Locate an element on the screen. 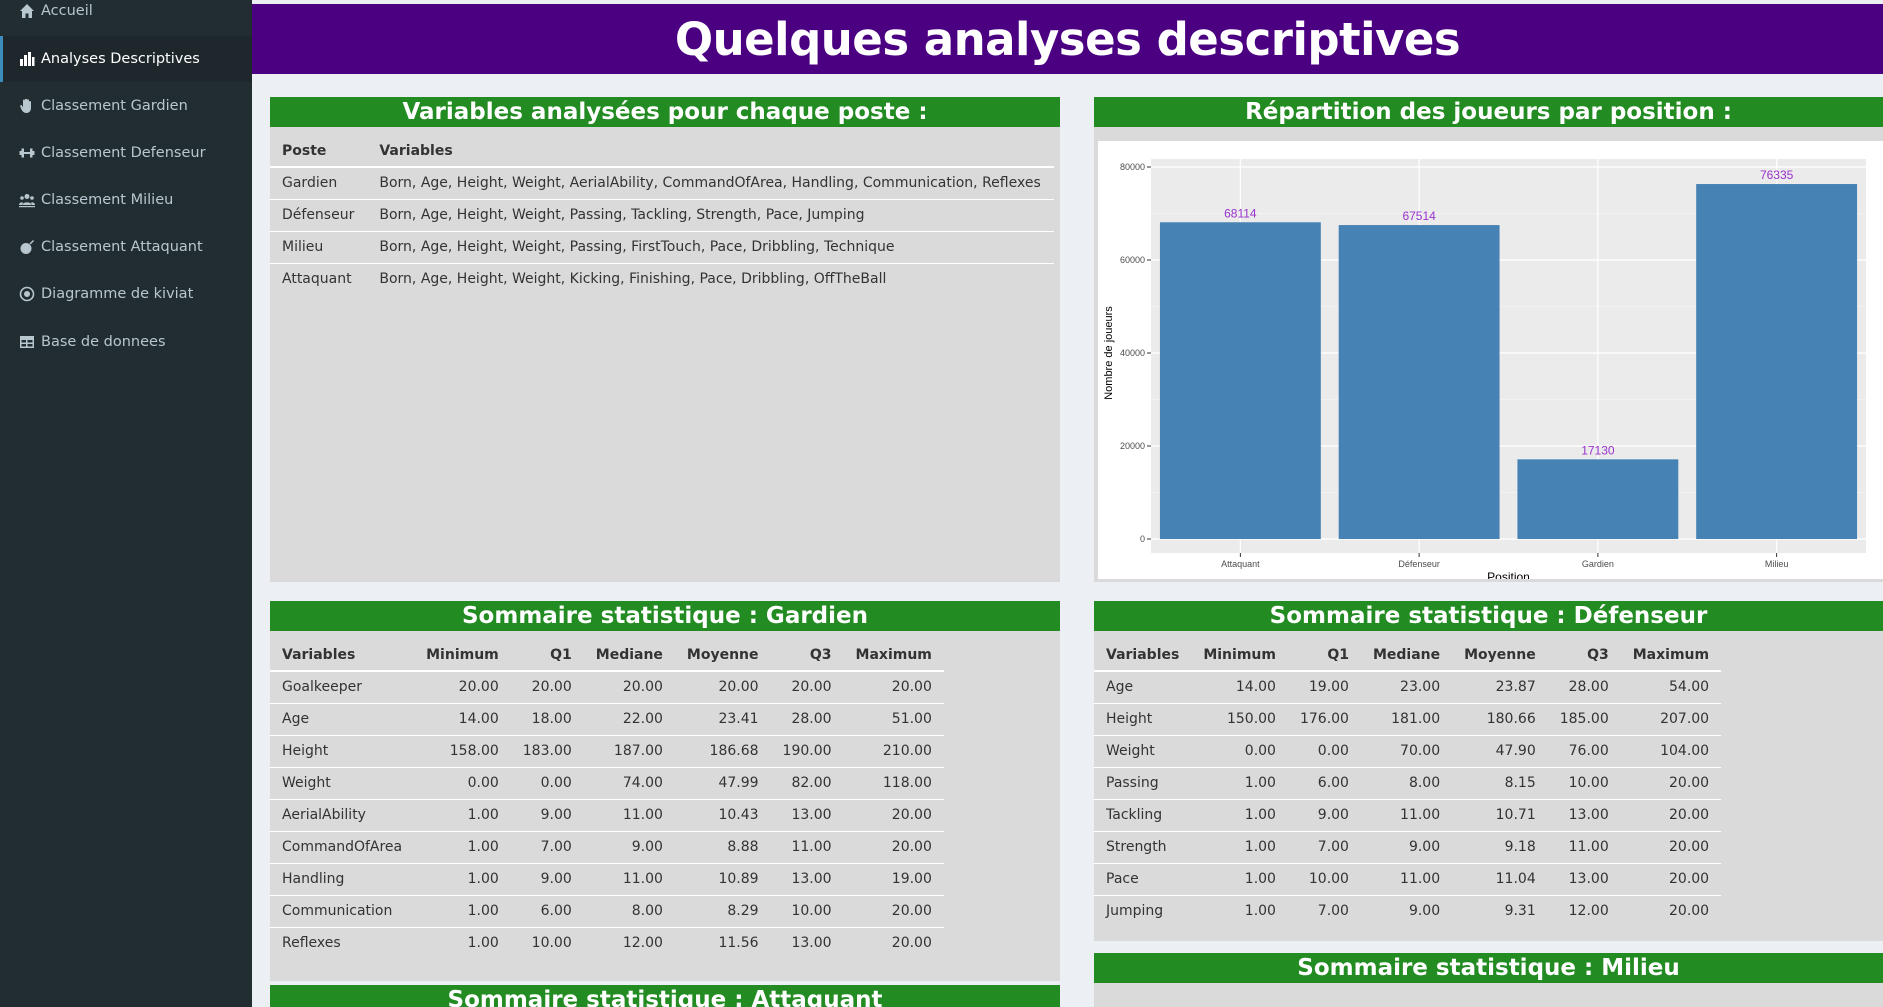  table-cell: 210.00 is located at coordinates (893, 750).